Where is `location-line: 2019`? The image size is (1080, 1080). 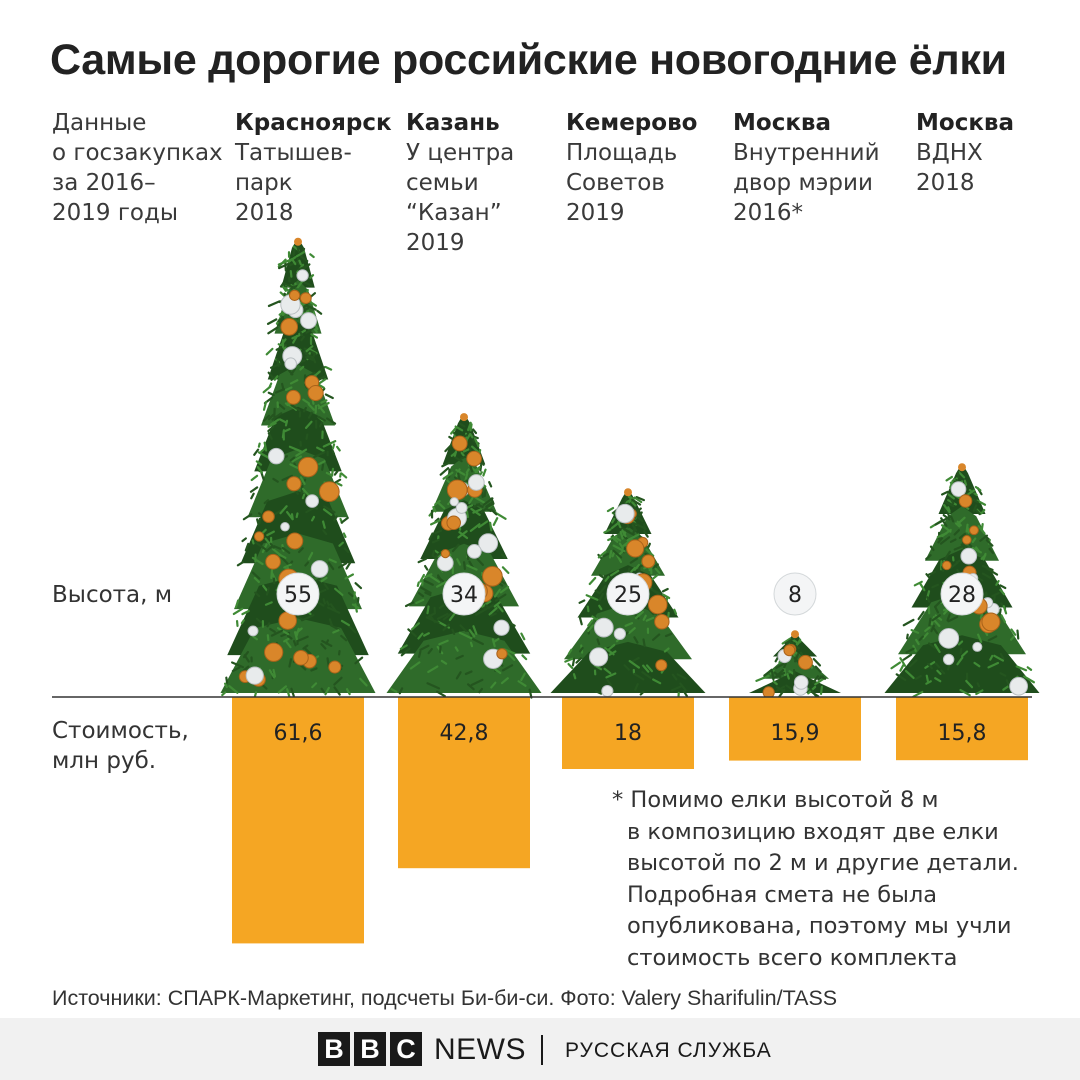
location-line: 2019 is located at coordinates (435, 243).